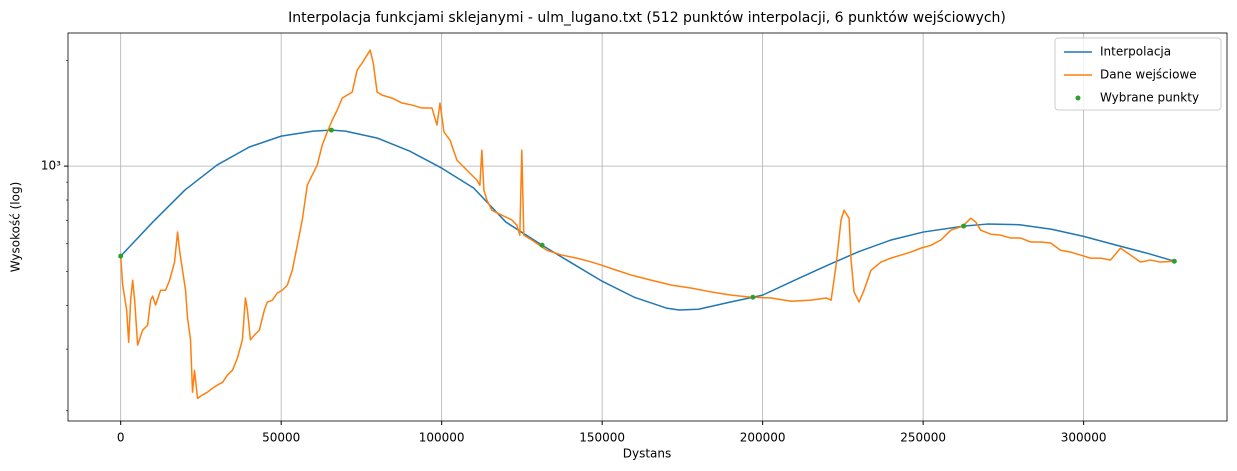 This screenshot has height=471, width=1237. Describe the element at coordinates (763, 438) in the screenshot. I see `x-tick-label: 200000` at that location.